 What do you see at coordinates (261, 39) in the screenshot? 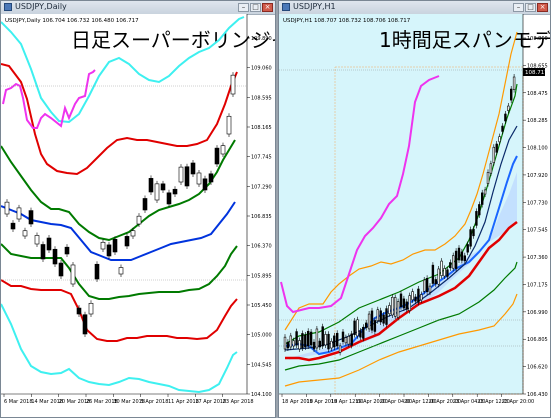
I see `price-tick-label: 109.890` at bounding box center [261, 39].